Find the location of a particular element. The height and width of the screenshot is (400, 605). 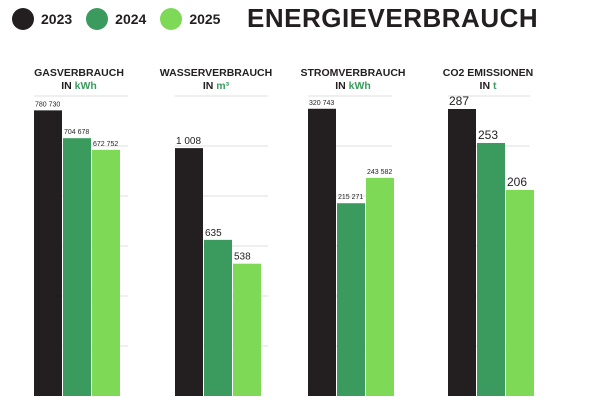

panel-title-power-unit: IN kWh is located at coordinates (353, 86).